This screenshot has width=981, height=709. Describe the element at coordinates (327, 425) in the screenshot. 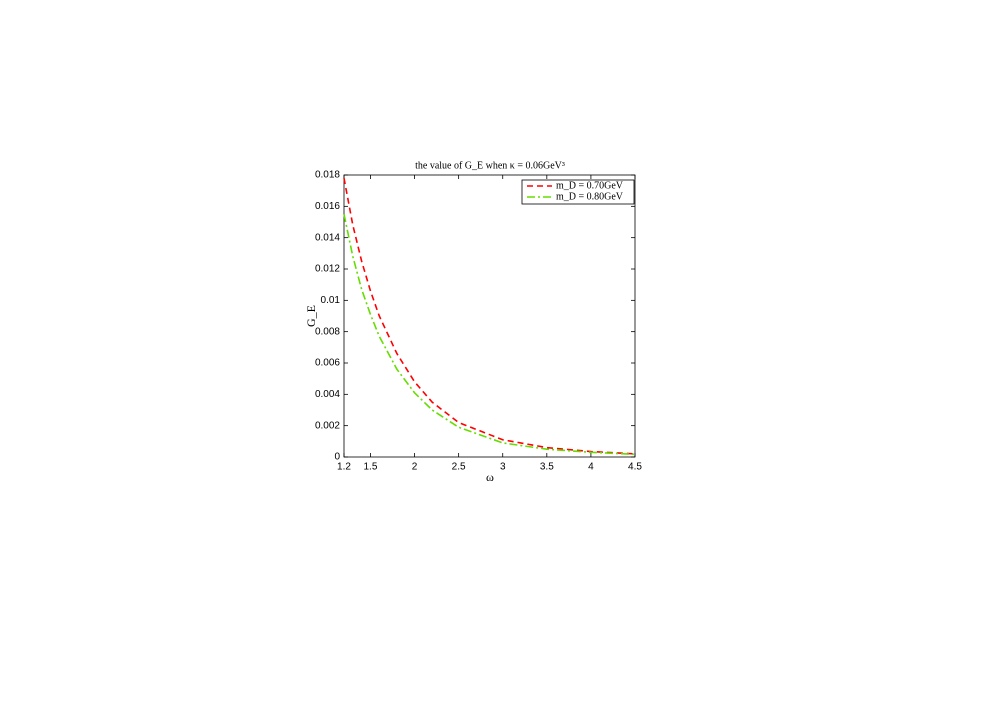

I see `y-tick-label: 0.002` at that location.